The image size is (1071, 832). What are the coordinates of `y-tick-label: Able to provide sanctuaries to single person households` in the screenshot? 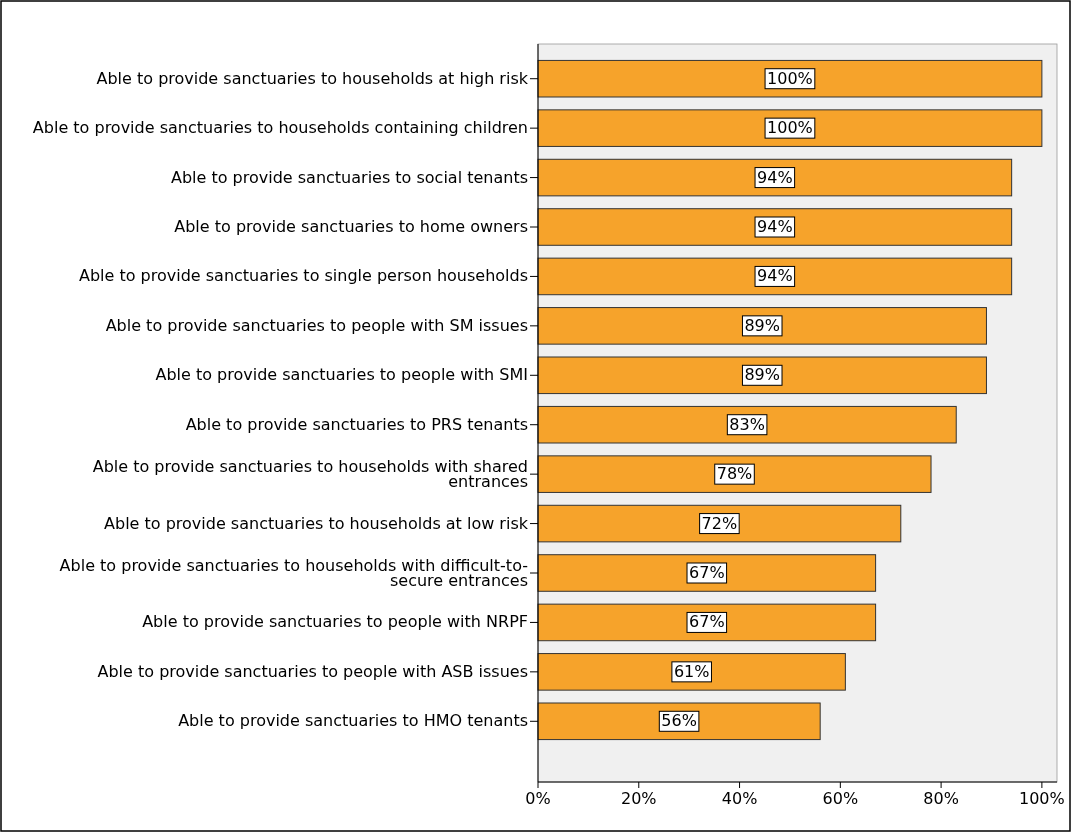 It's located at (303, 276).